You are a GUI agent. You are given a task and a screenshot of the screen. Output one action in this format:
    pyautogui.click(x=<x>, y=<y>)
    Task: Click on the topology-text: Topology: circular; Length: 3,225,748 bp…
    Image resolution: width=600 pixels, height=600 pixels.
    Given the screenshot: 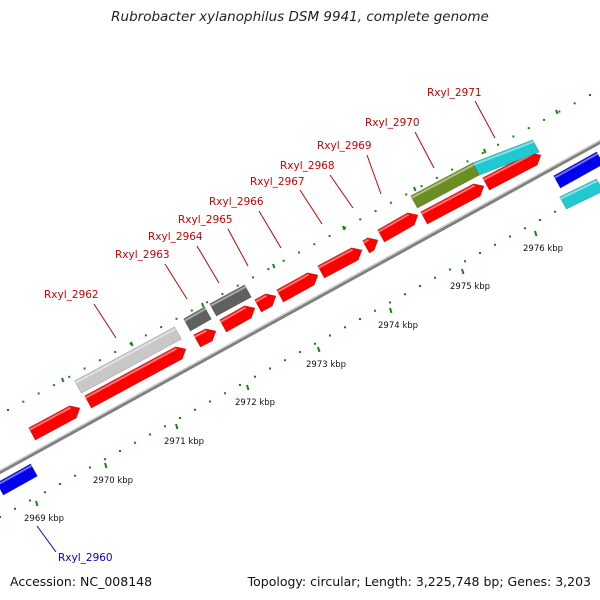 What is the action you would take?
    pyautogui.click(x=419, y=581)
    